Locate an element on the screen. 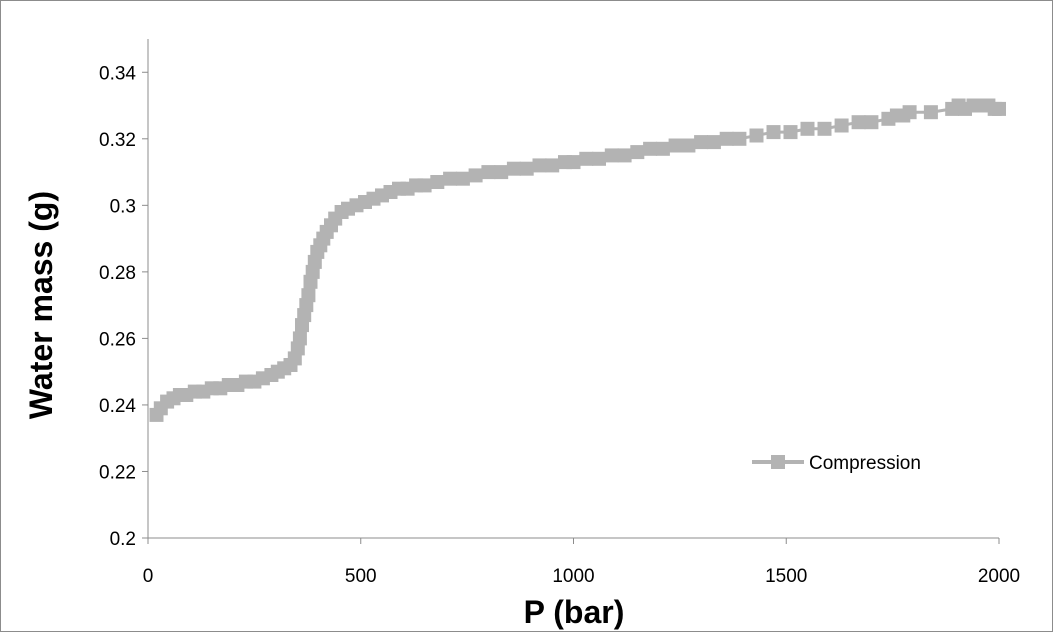 The image size is (1053, 636). legend: Compression is located at coordinates (836, 463).